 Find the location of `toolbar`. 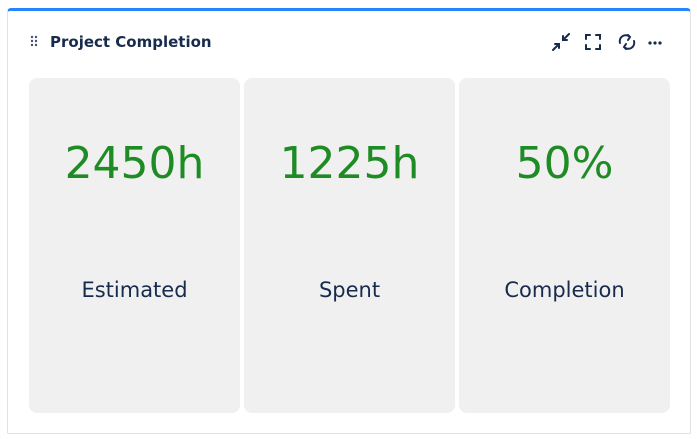

toolbar is located at coordinates (607, 42).